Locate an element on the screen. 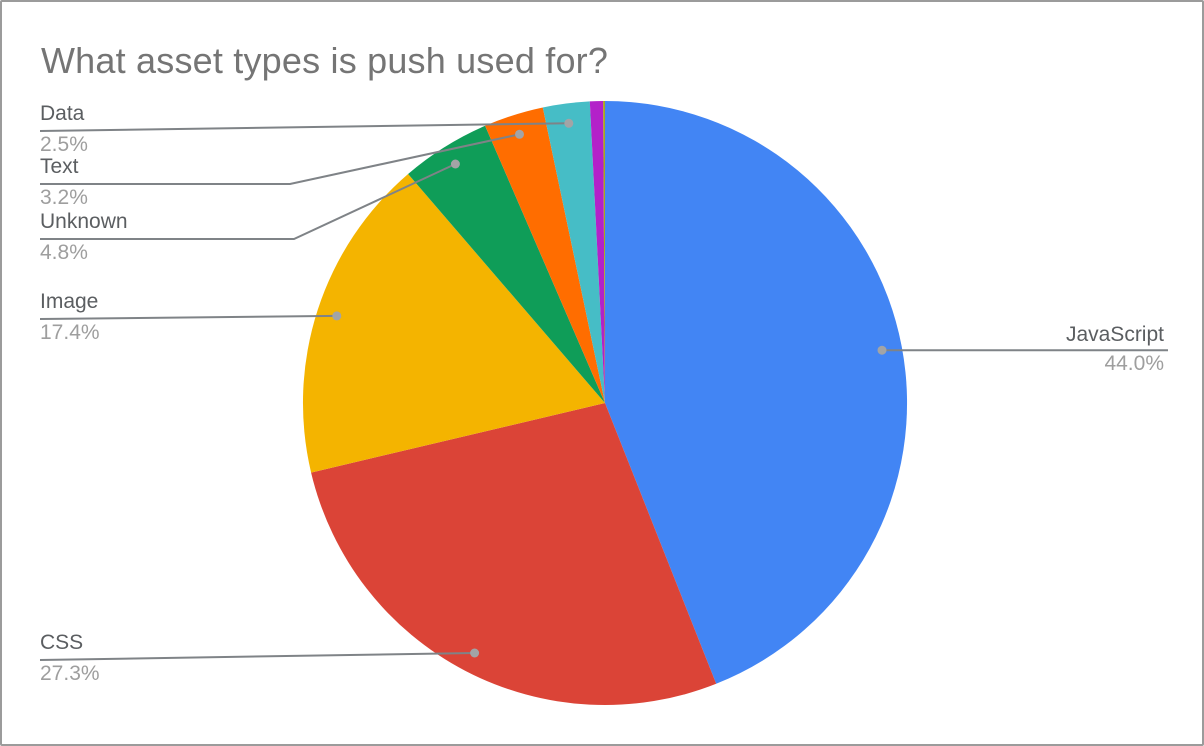 The image size is (1204, 746). leader-line-text is located at coordinates (280, 159).